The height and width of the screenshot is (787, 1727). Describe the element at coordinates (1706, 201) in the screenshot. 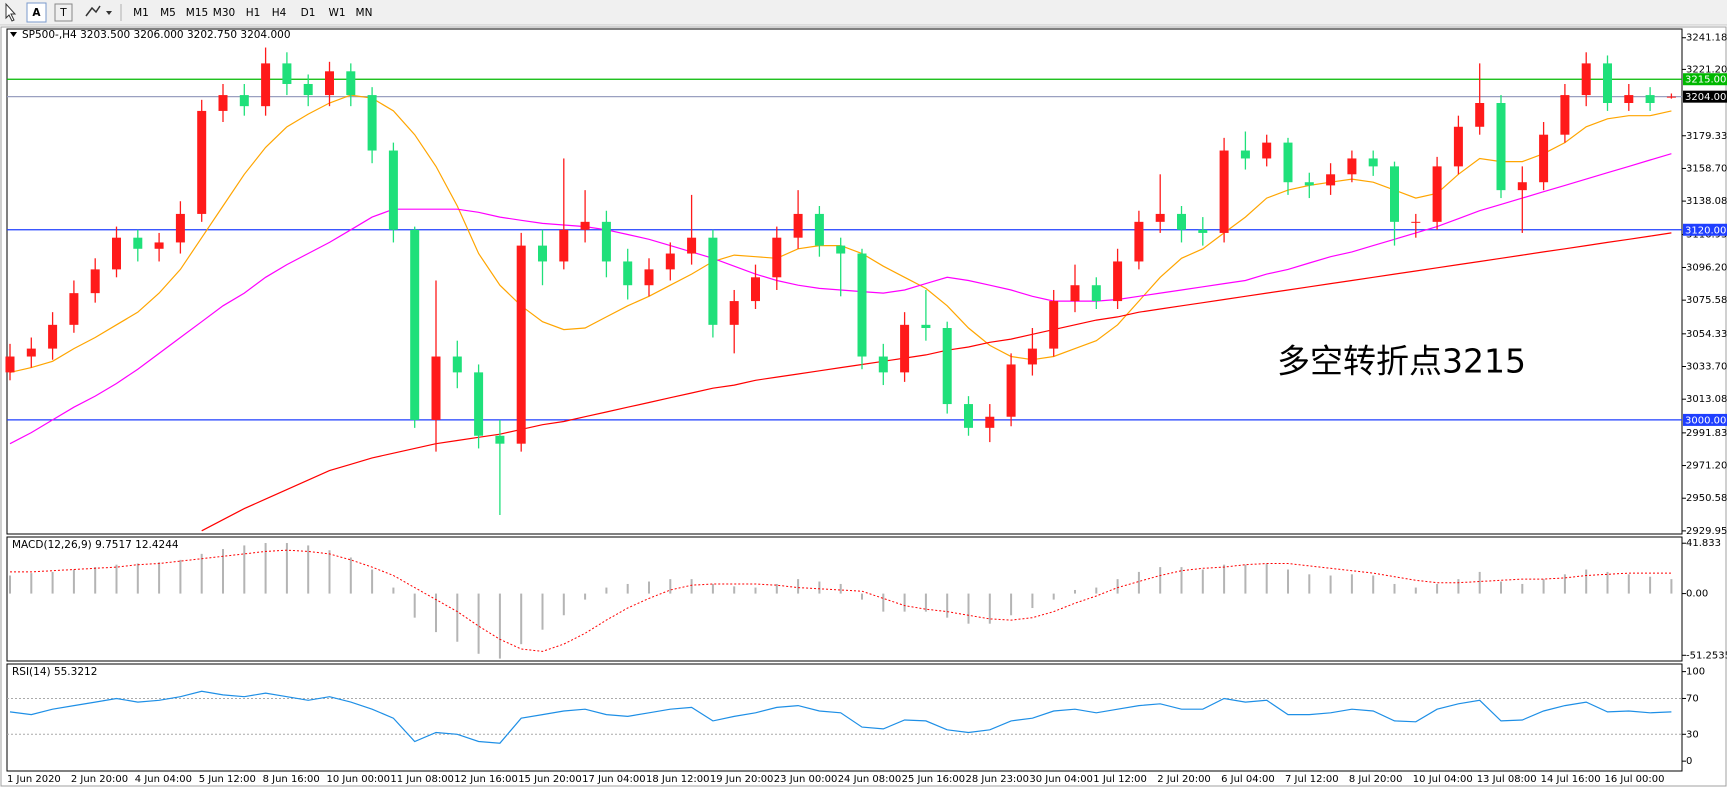

I see `y-tick-label: 3138.080` at that location.